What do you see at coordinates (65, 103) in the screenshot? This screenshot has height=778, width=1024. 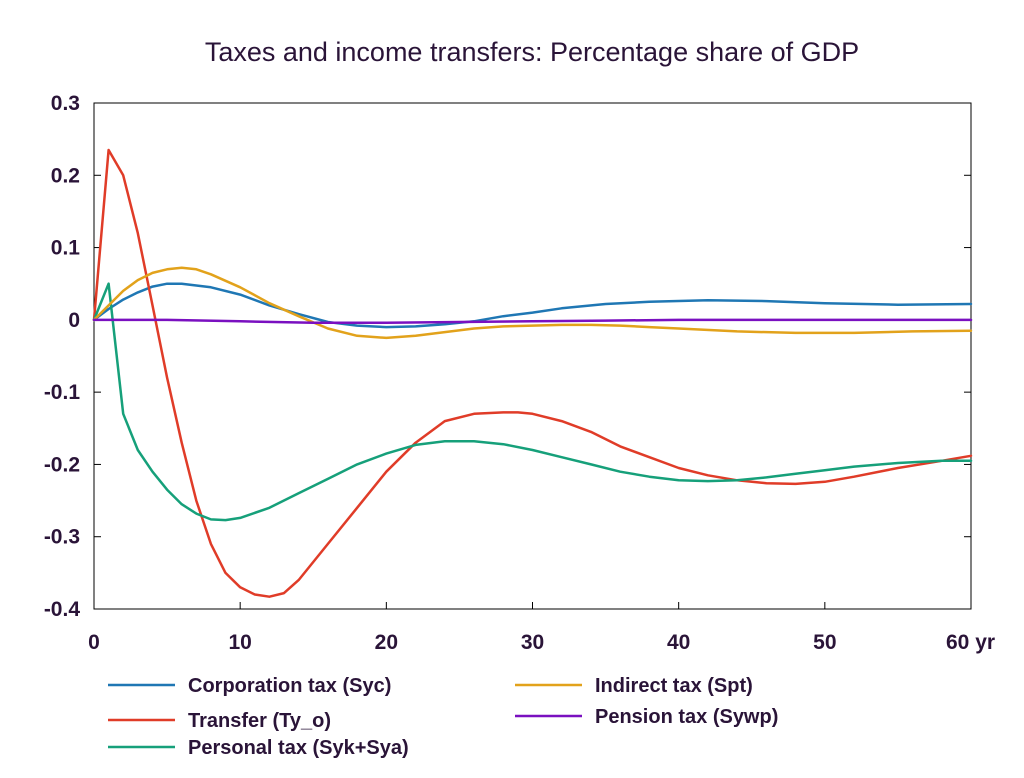 I see `y-tick-label: 0.3` at bounding box center [65, 103].